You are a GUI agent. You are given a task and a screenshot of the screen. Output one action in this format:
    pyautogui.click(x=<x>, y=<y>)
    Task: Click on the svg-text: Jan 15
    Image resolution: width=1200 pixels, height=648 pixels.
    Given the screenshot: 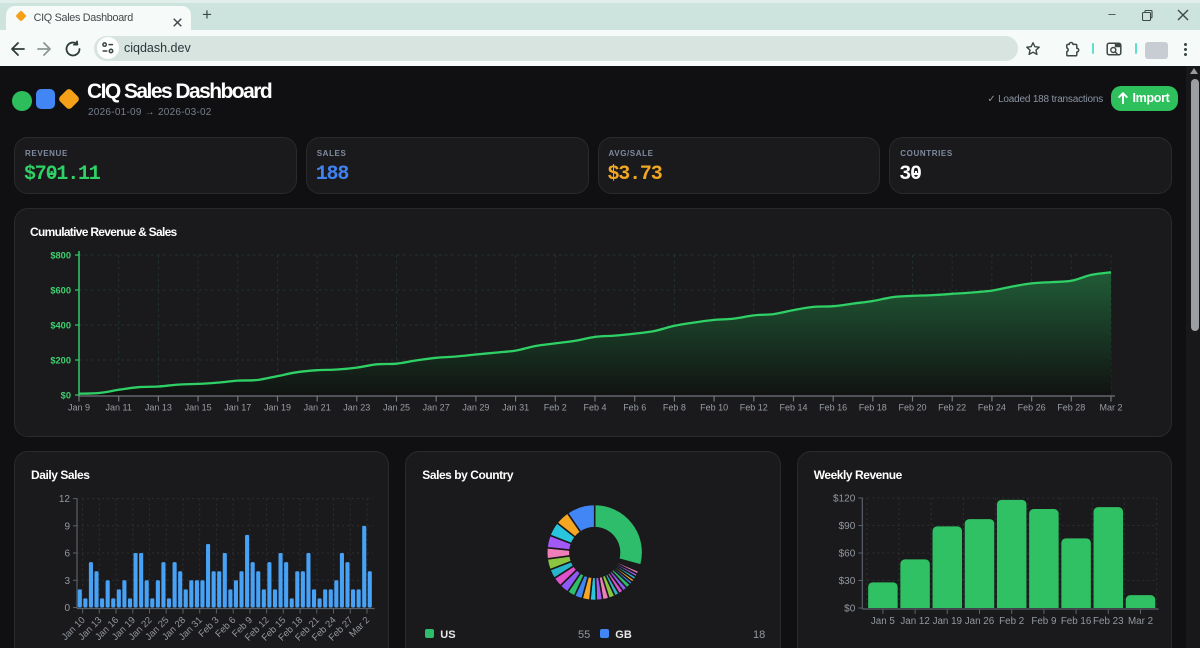 What is the action you would take?
    pyautogui.click(x=198, y=408)
    